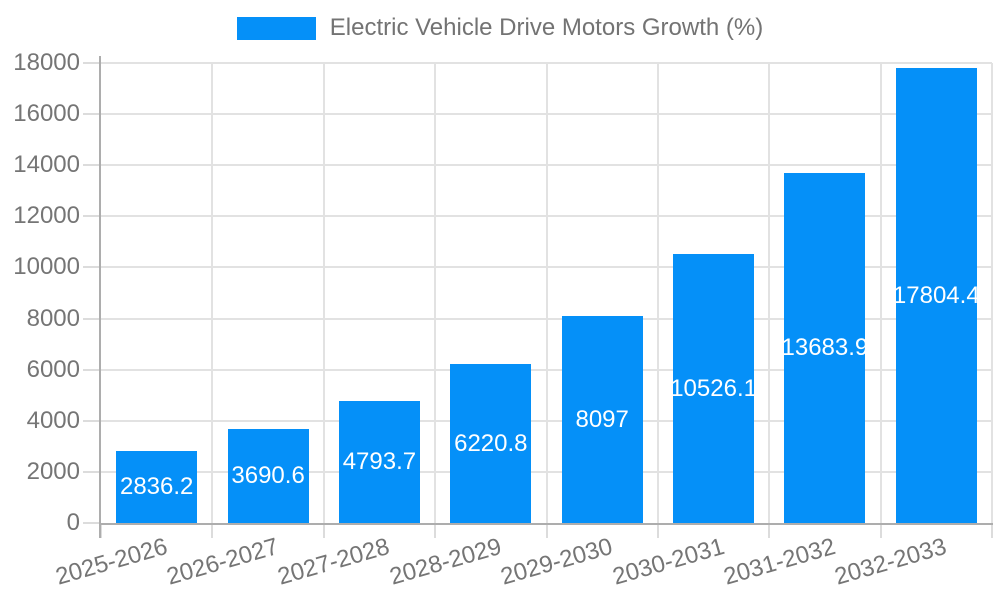  I want to click on legend-label: Electric Vehicle Drive Motors Growth (%), so click(546, 27).